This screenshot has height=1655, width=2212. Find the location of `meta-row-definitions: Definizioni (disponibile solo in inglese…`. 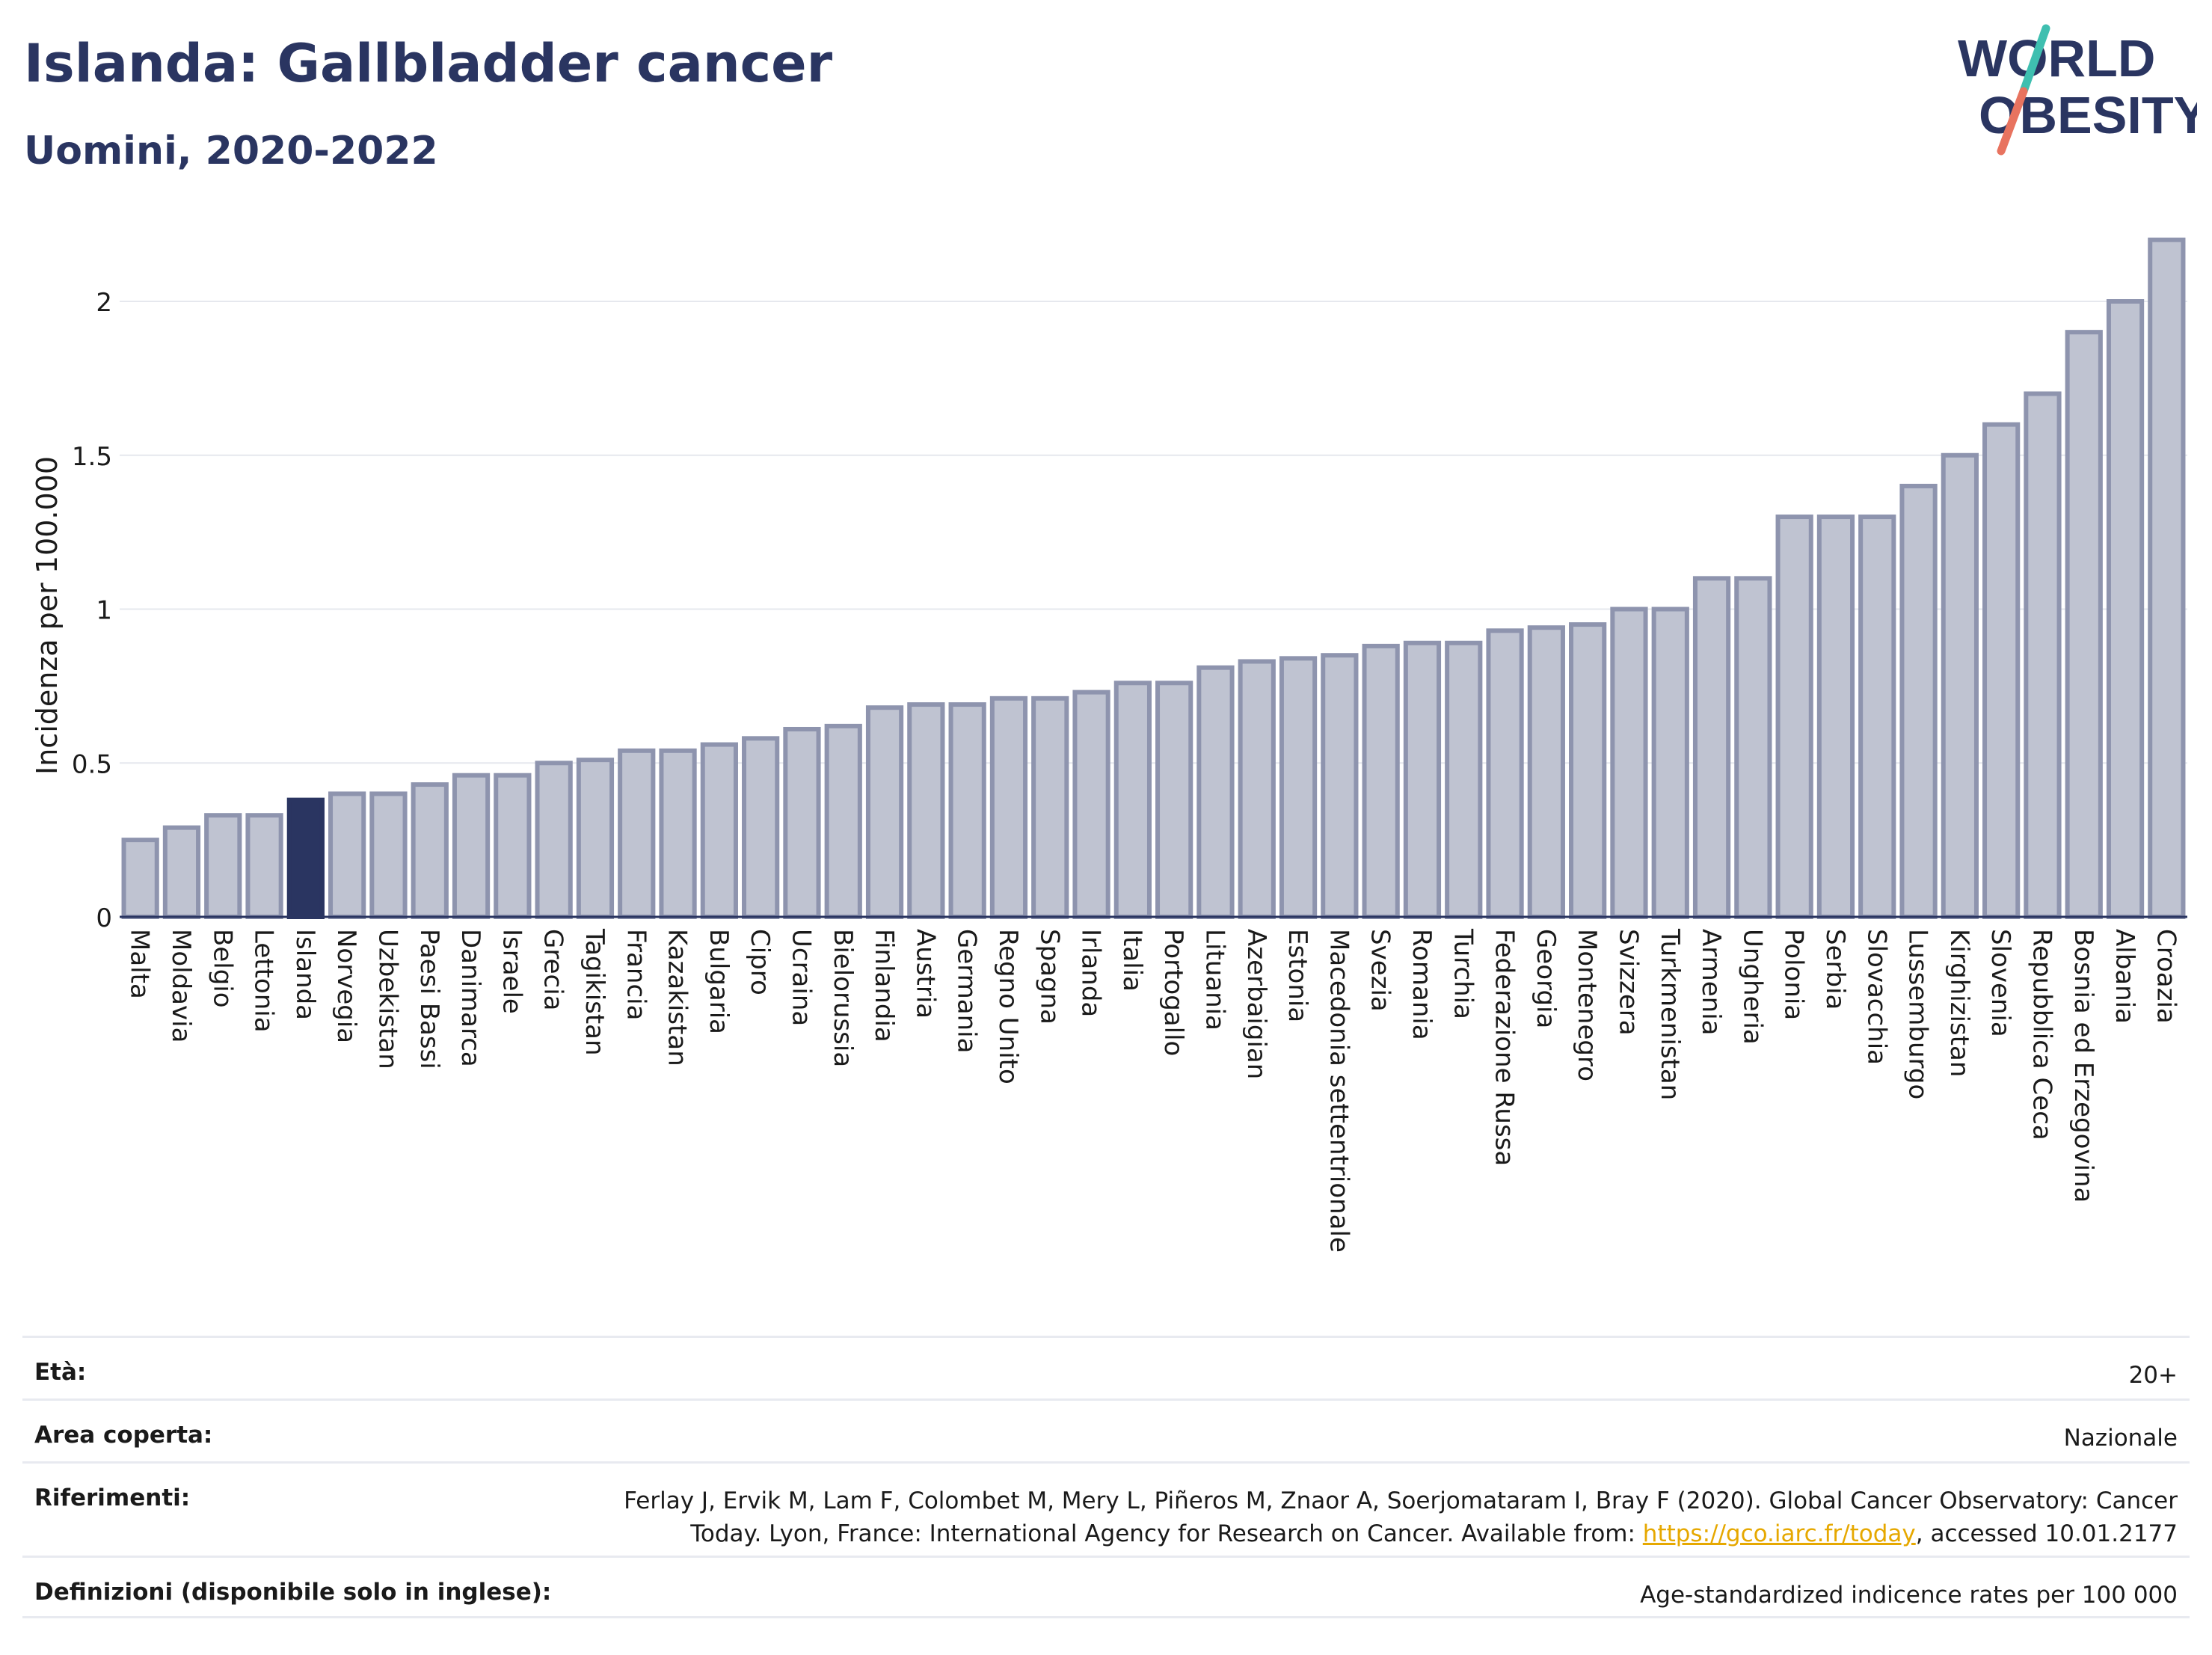

meta-row-definitions: Definizioni (disponibile solo in inglese… is located at coordinates (1106, 1587).